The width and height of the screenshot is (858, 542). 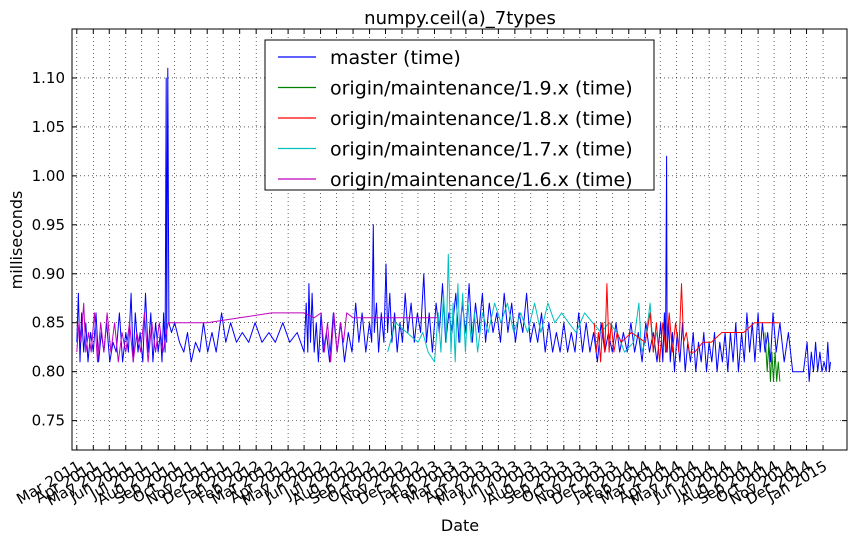 I want to click on legend-label: origin/maintenance/1.8.x (time), so click(x=481, y=119).